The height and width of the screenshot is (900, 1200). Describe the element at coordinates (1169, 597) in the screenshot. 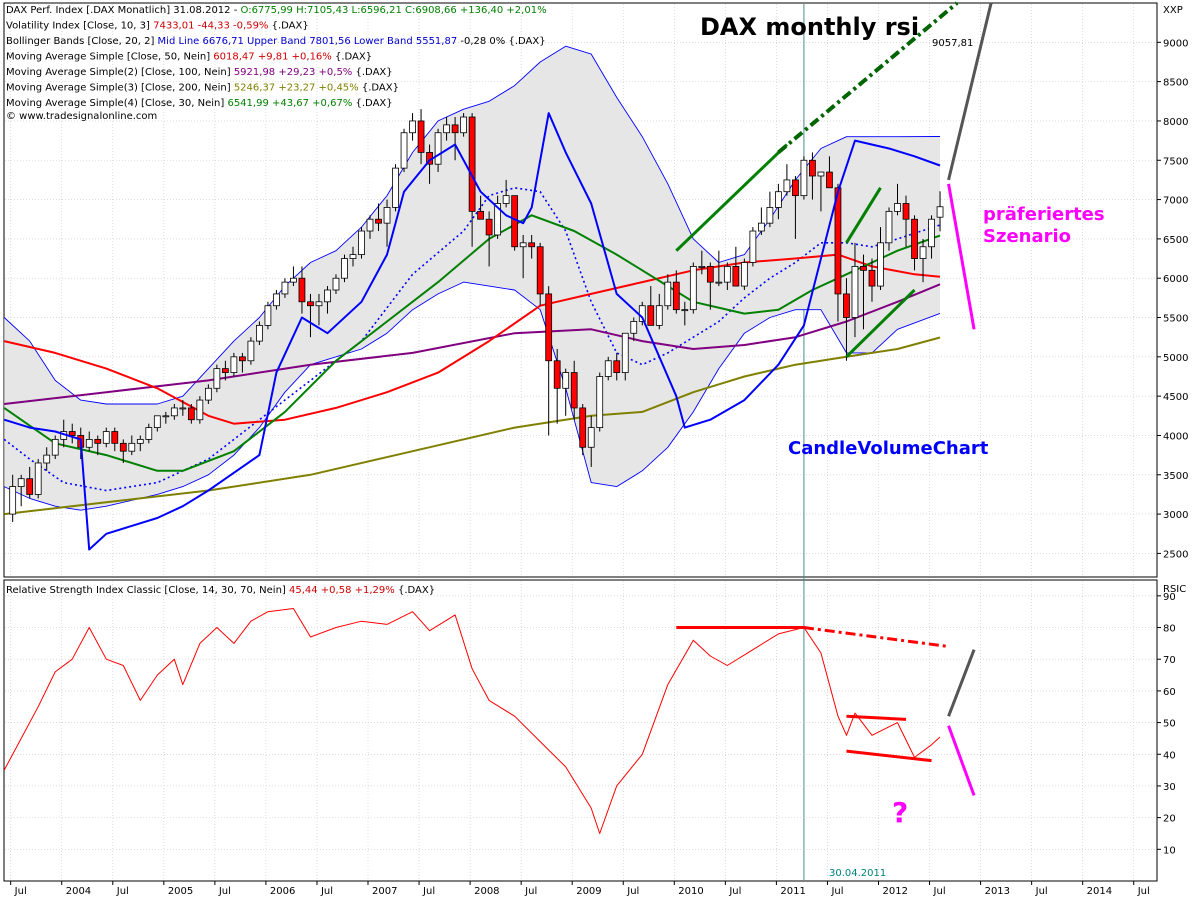

I see `rsi-y-tick-label: 90` at that location.